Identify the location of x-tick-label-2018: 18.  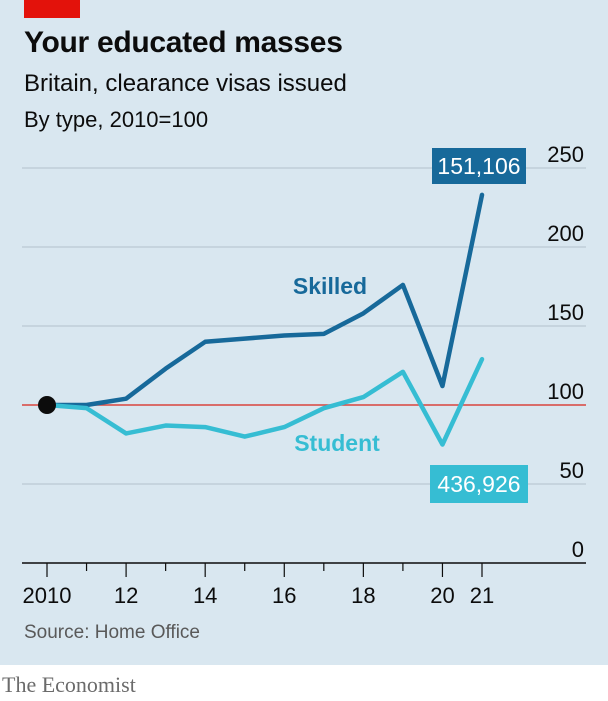
(363, 595).